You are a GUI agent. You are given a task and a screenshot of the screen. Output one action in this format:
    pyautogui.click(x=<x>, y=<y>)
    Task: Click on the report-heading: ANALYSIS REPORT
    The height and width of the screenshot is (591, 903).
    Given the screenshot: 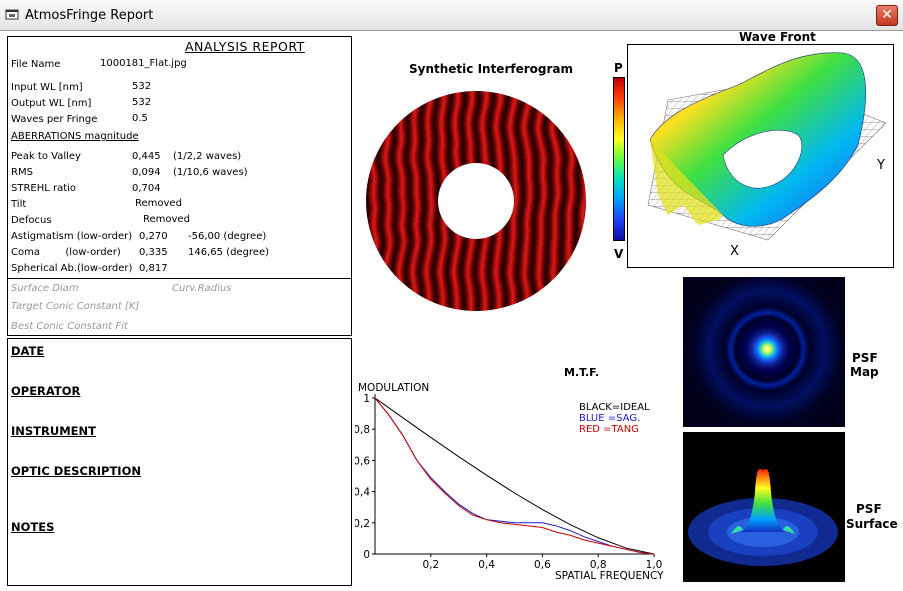 What is the action you would take?
    pyautogui.click(x=245, y=46)
    